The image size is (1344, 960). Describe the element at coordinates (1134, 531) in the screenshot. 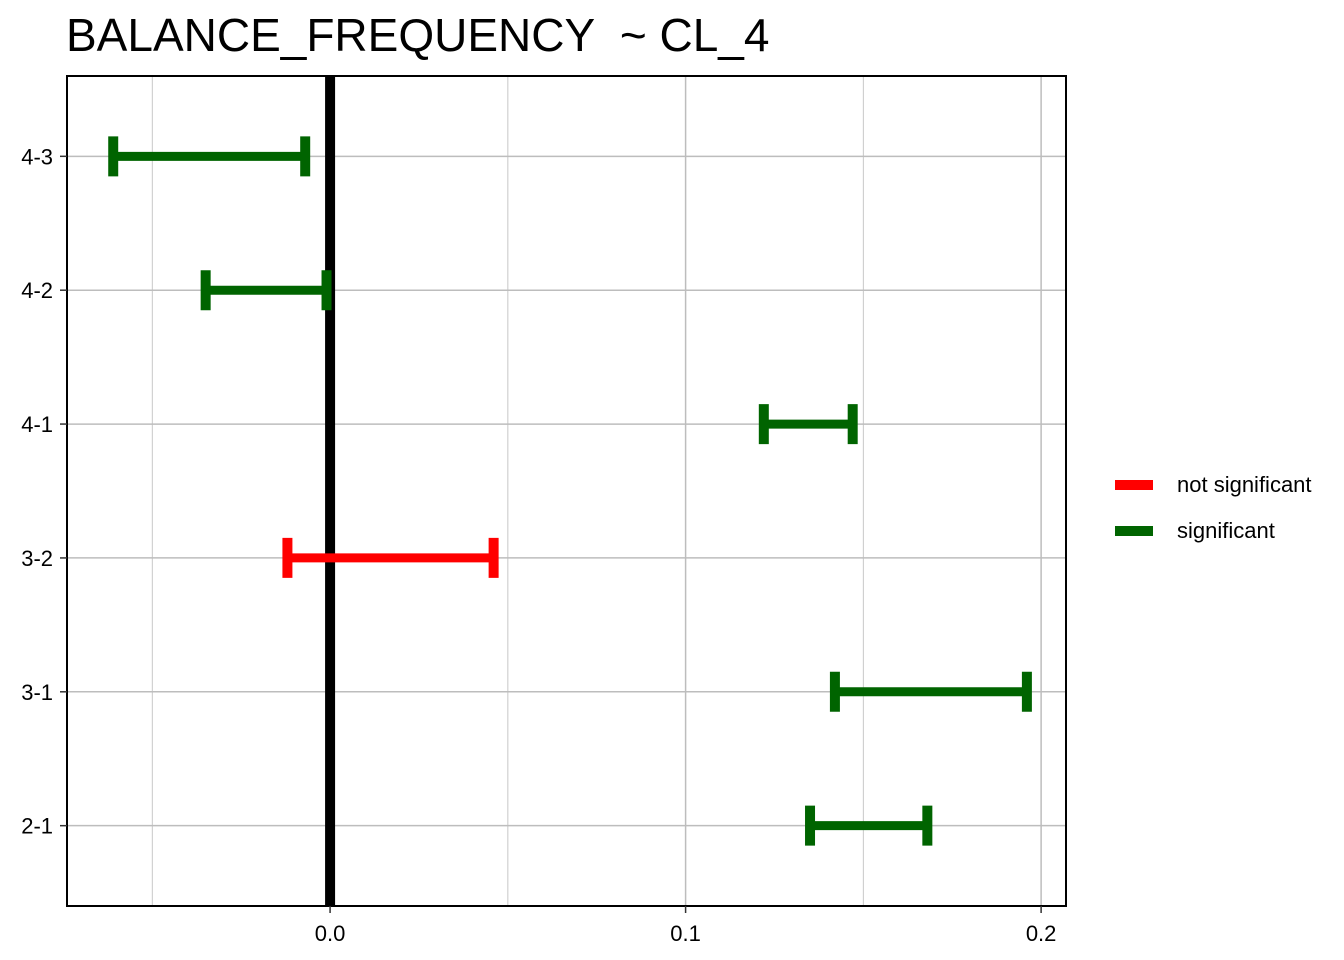

I see `legend-key-significant` at that location.